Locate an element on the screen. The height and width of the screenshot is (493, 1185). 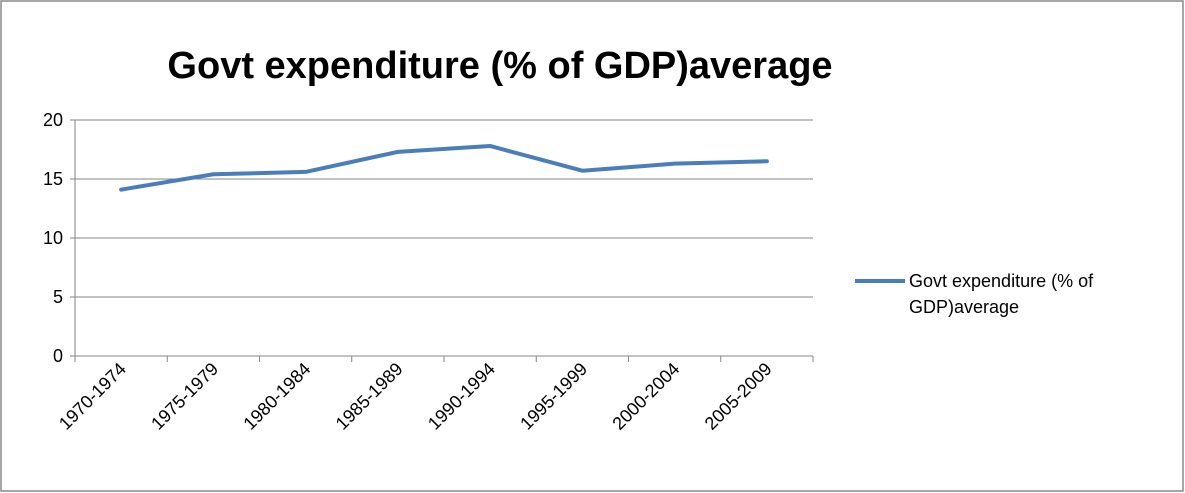
y-tick-label: 20 is located at coordinates (53, 120).